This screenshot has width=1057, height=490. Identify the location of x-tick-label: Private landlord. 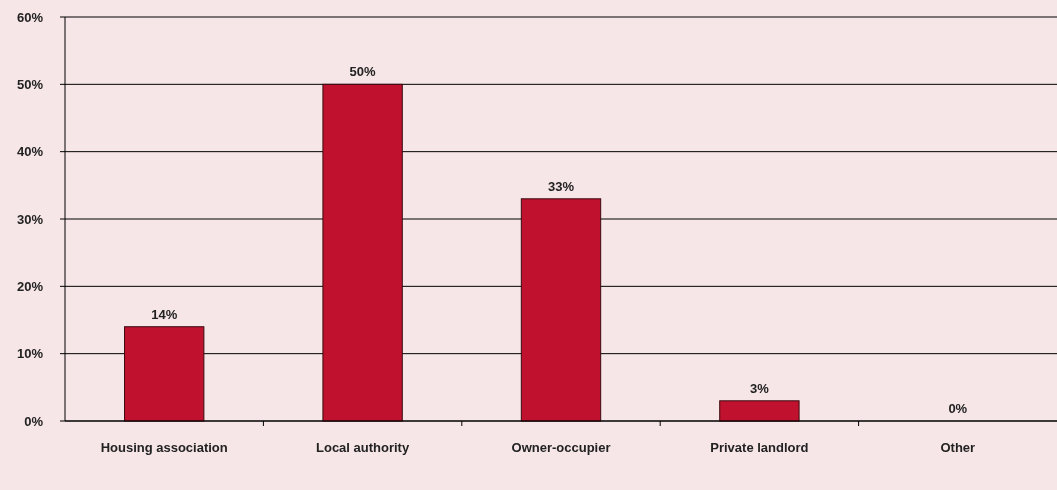
(759, 447).